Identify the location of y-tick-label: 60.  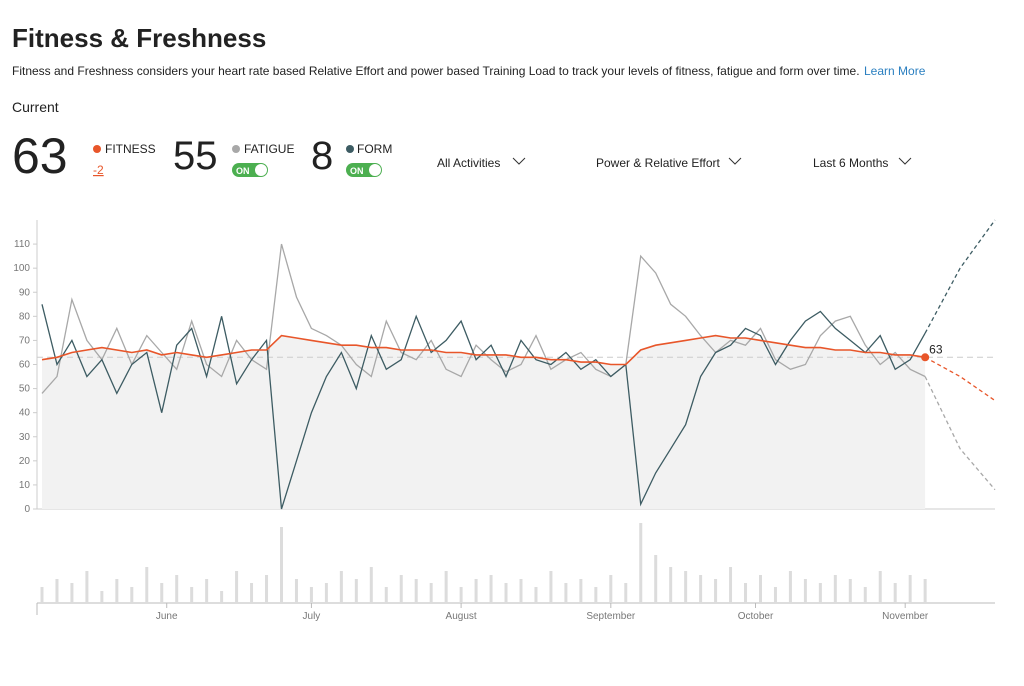
(25, 365).